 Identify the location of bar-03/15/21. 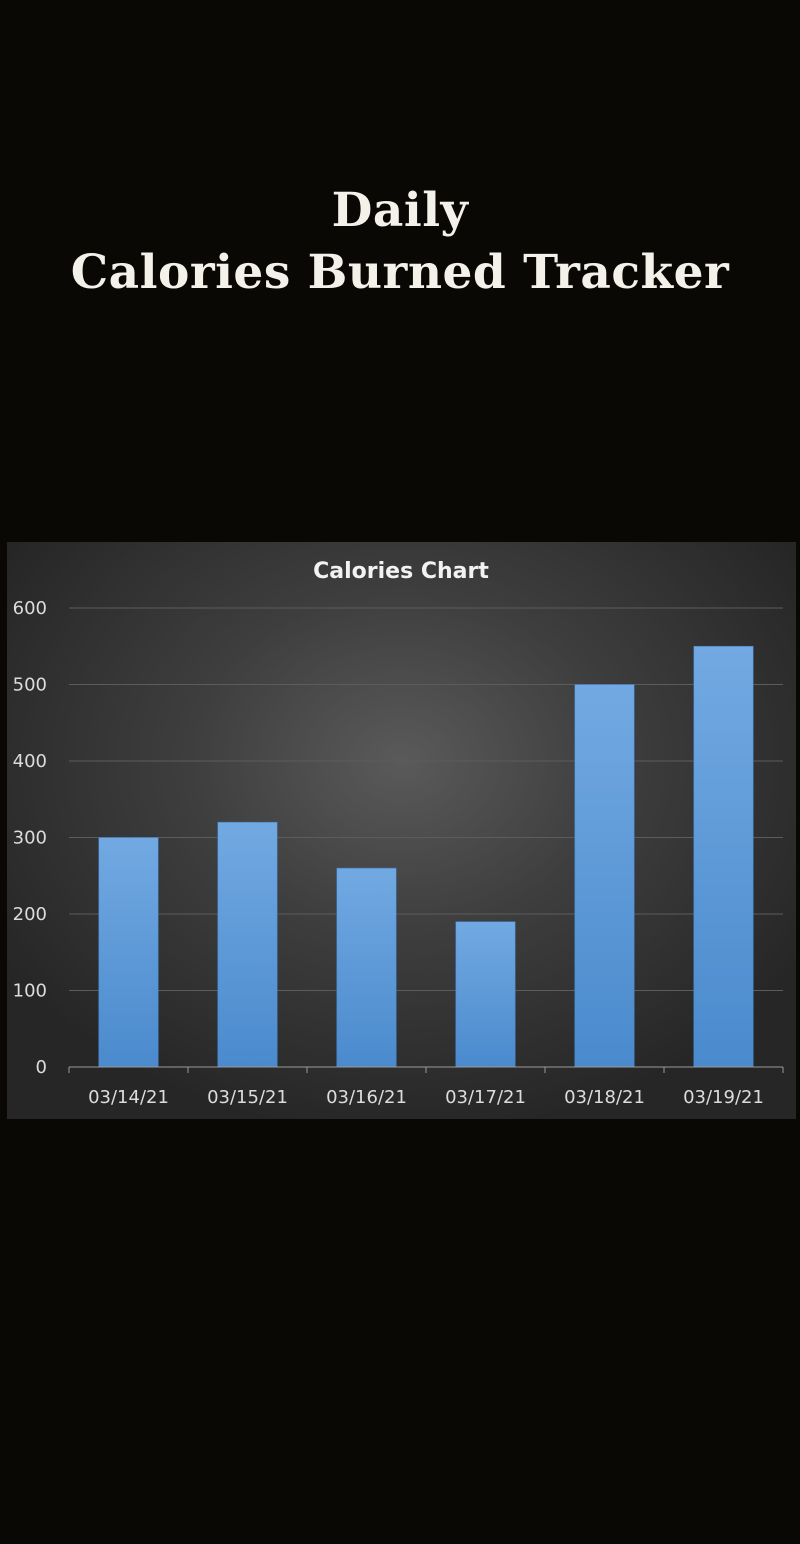
(247, 944).